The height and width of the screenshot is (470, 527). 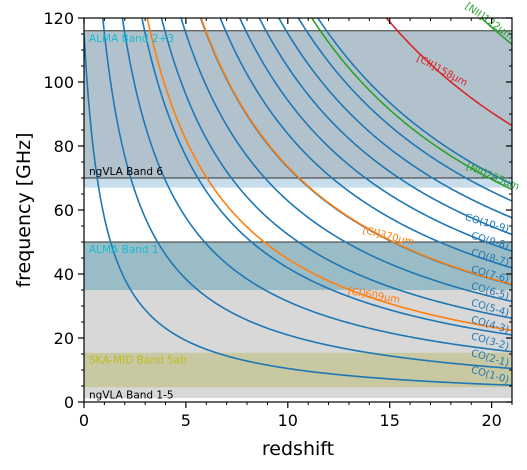 I want to click on y-axis-title: frequency [GHz], so click(x=24, y=209).